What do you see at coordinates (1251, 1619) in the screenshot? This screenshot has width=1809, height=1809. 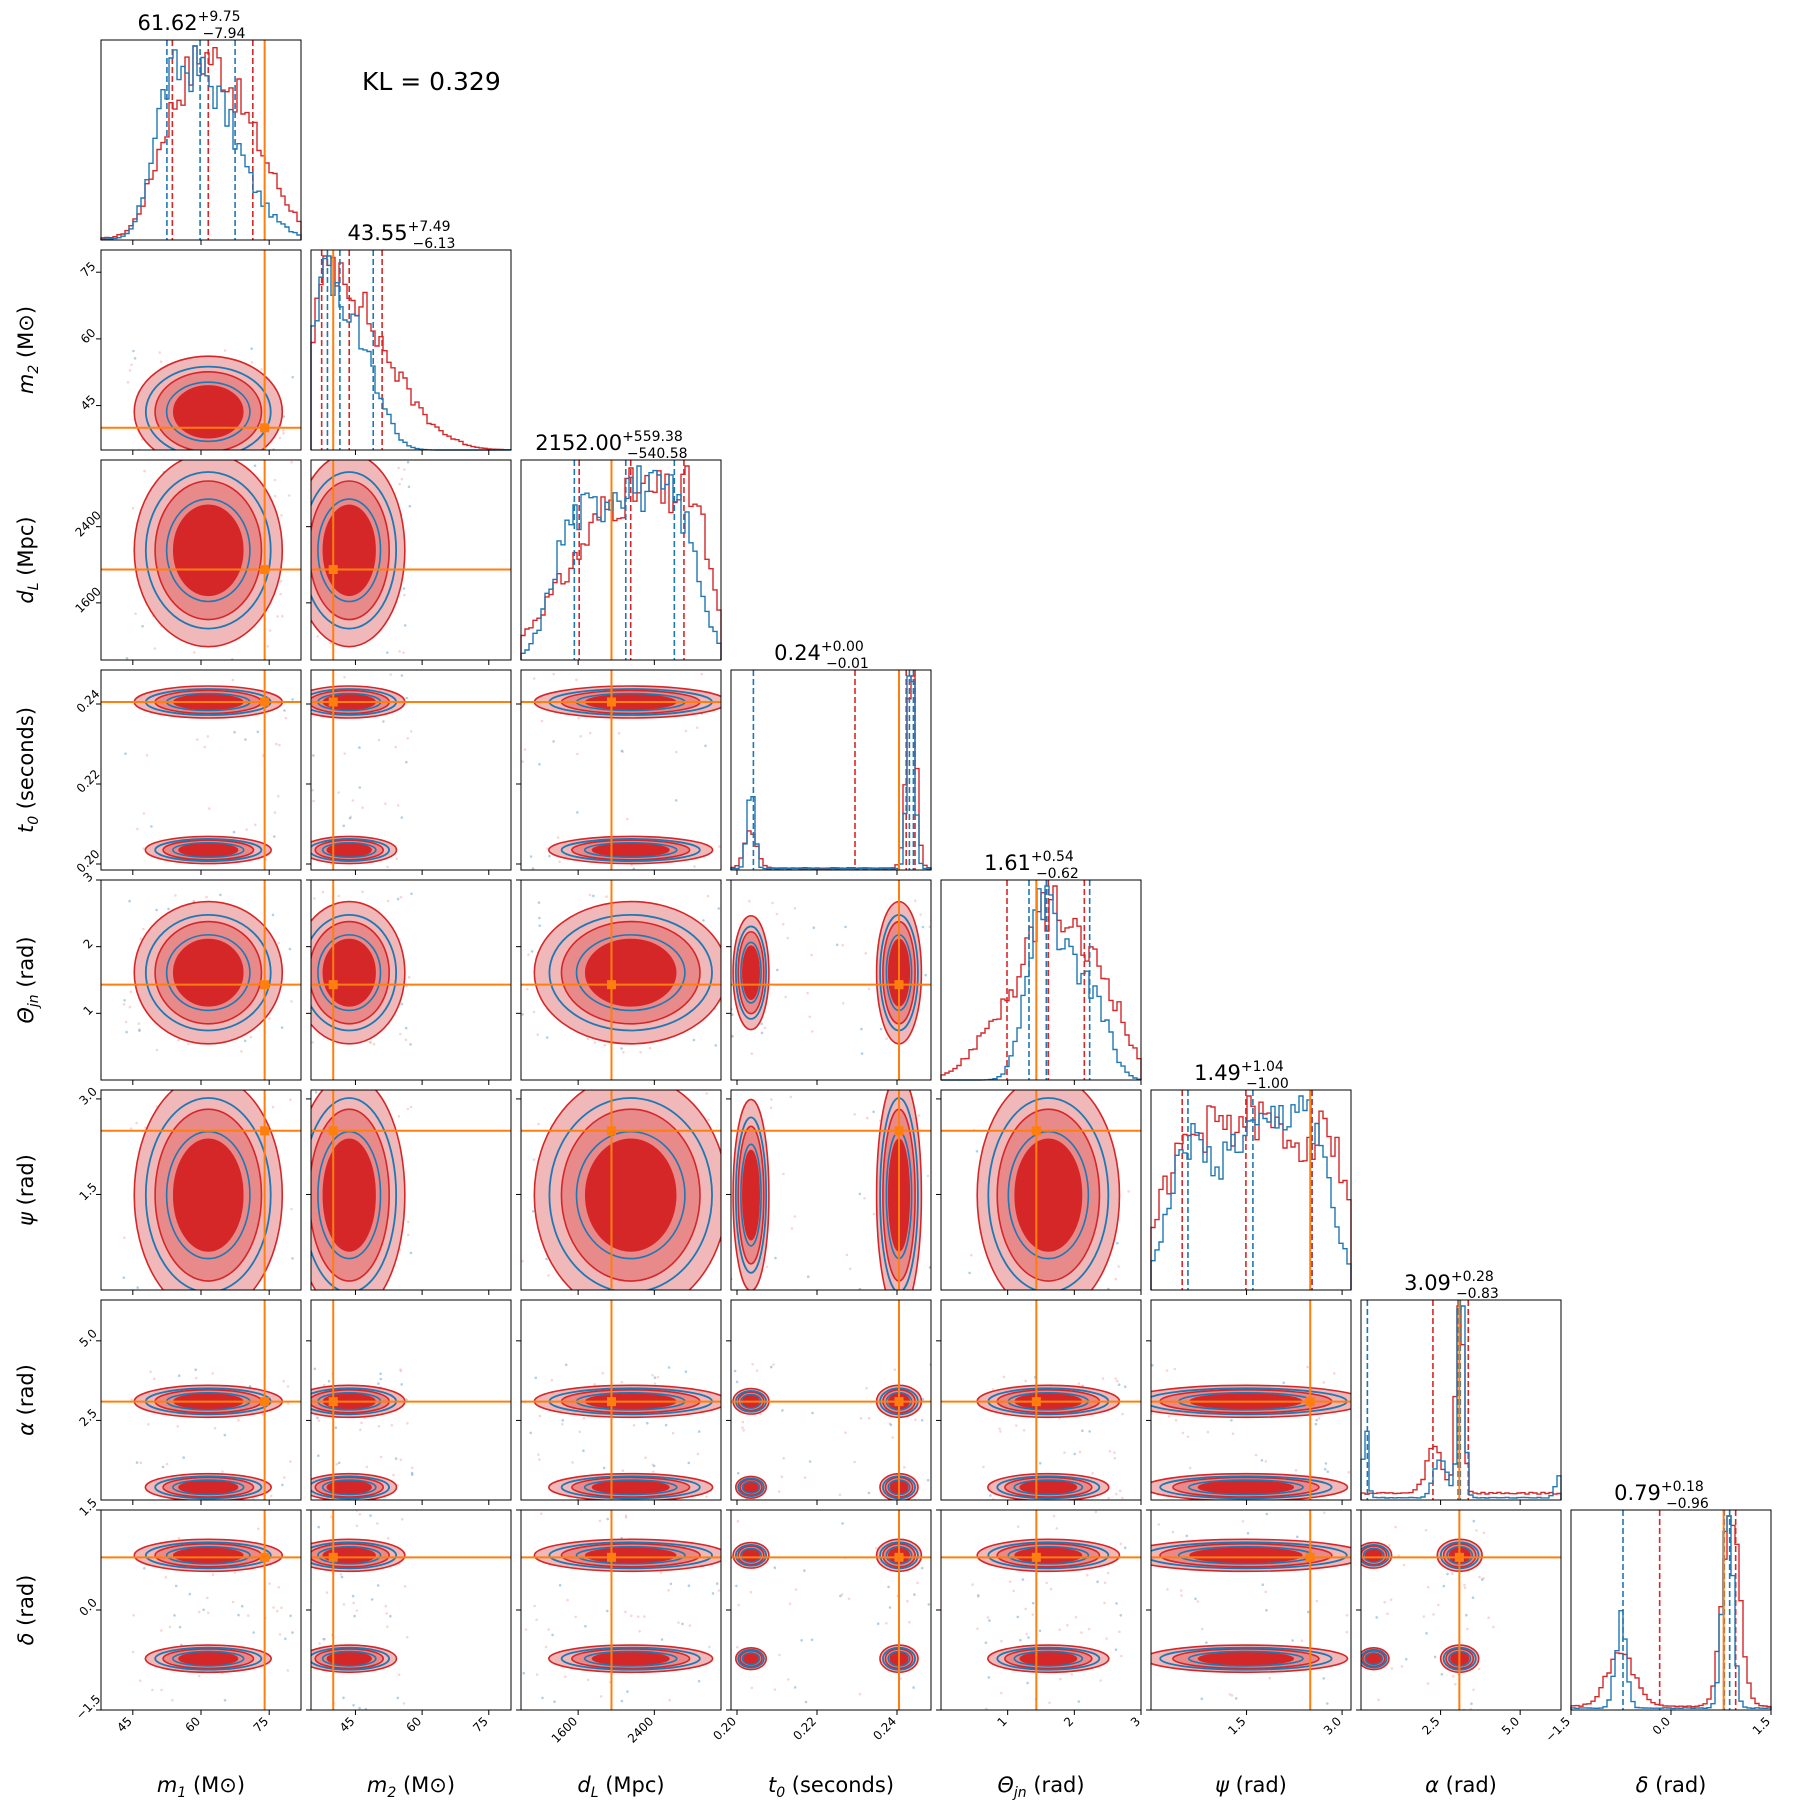 I see `panel-delta-vs-psi` at bounding box center [1251, 1619].